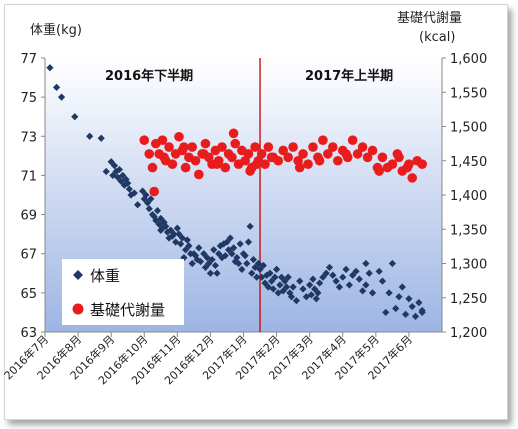 The height and width of the screenshot is (429, 518). What do you see at coordinates (349, 76) in the screenshot?
I see `period-label-right: 2017年上半期` at bounding box center [349, 76].